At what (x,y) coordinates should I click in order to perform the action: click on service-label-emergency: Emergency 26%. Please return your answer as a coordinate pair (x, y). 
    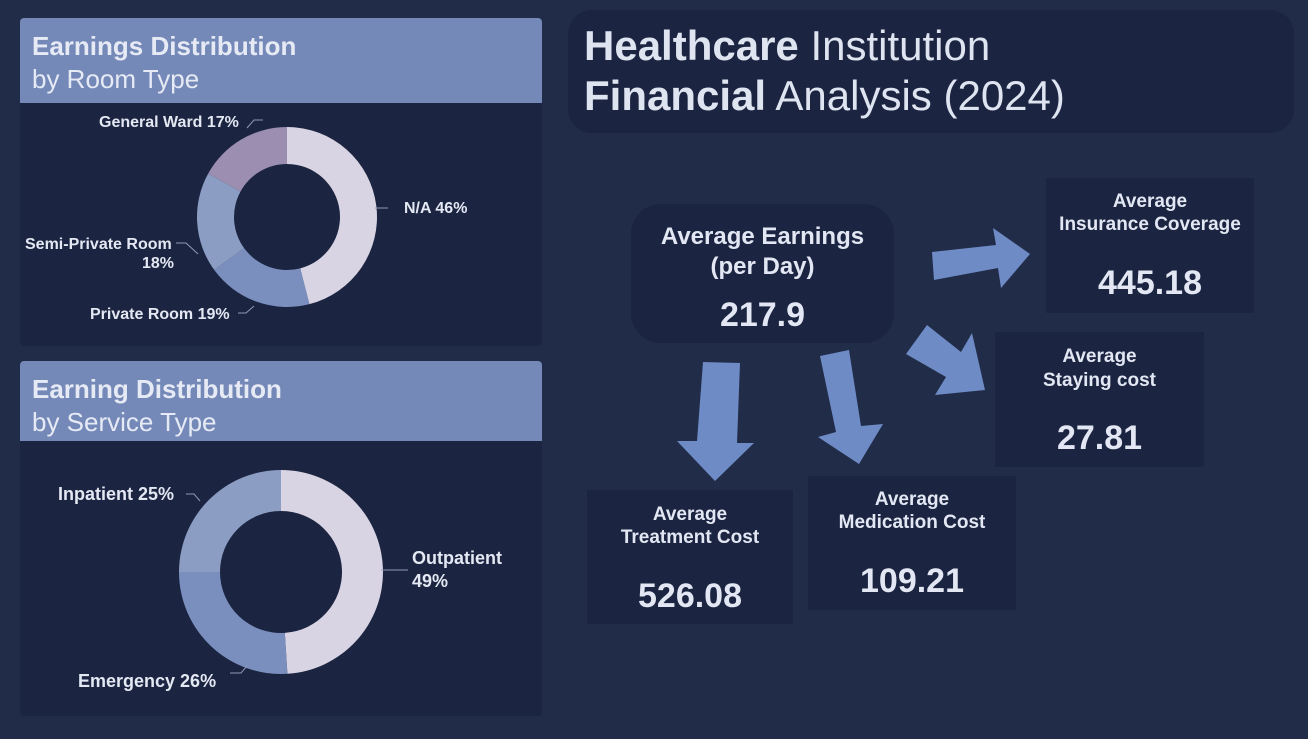
    Looking at the image, I should click on (147, 681).